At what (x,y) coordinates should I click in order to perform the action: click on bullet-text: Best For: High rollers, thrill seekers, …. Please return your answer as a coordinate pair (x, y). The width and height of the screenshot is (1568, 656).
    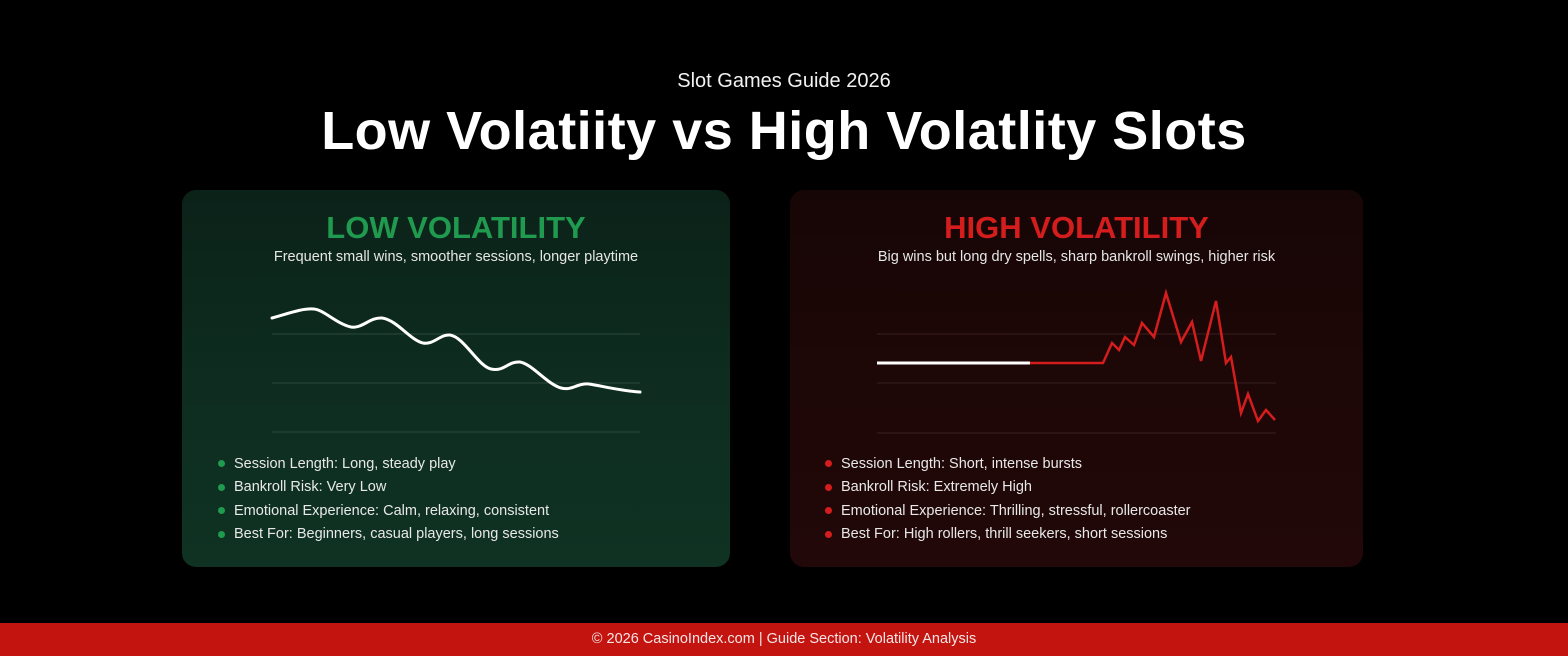
    Looking at the image, I should click on (1004, 534).